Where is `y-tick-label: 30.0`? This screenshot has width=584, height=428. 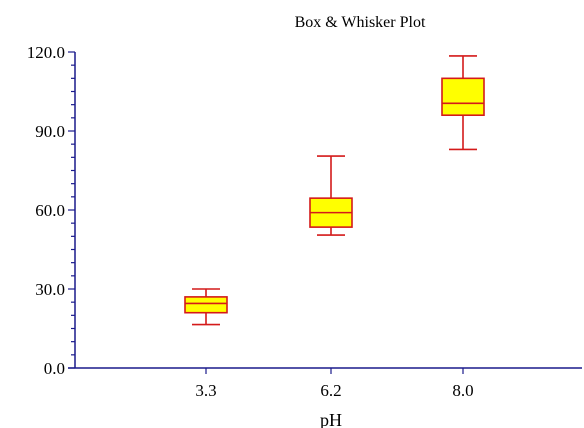
y-tick-label: 30.0 is located at coordinates (50, 289).